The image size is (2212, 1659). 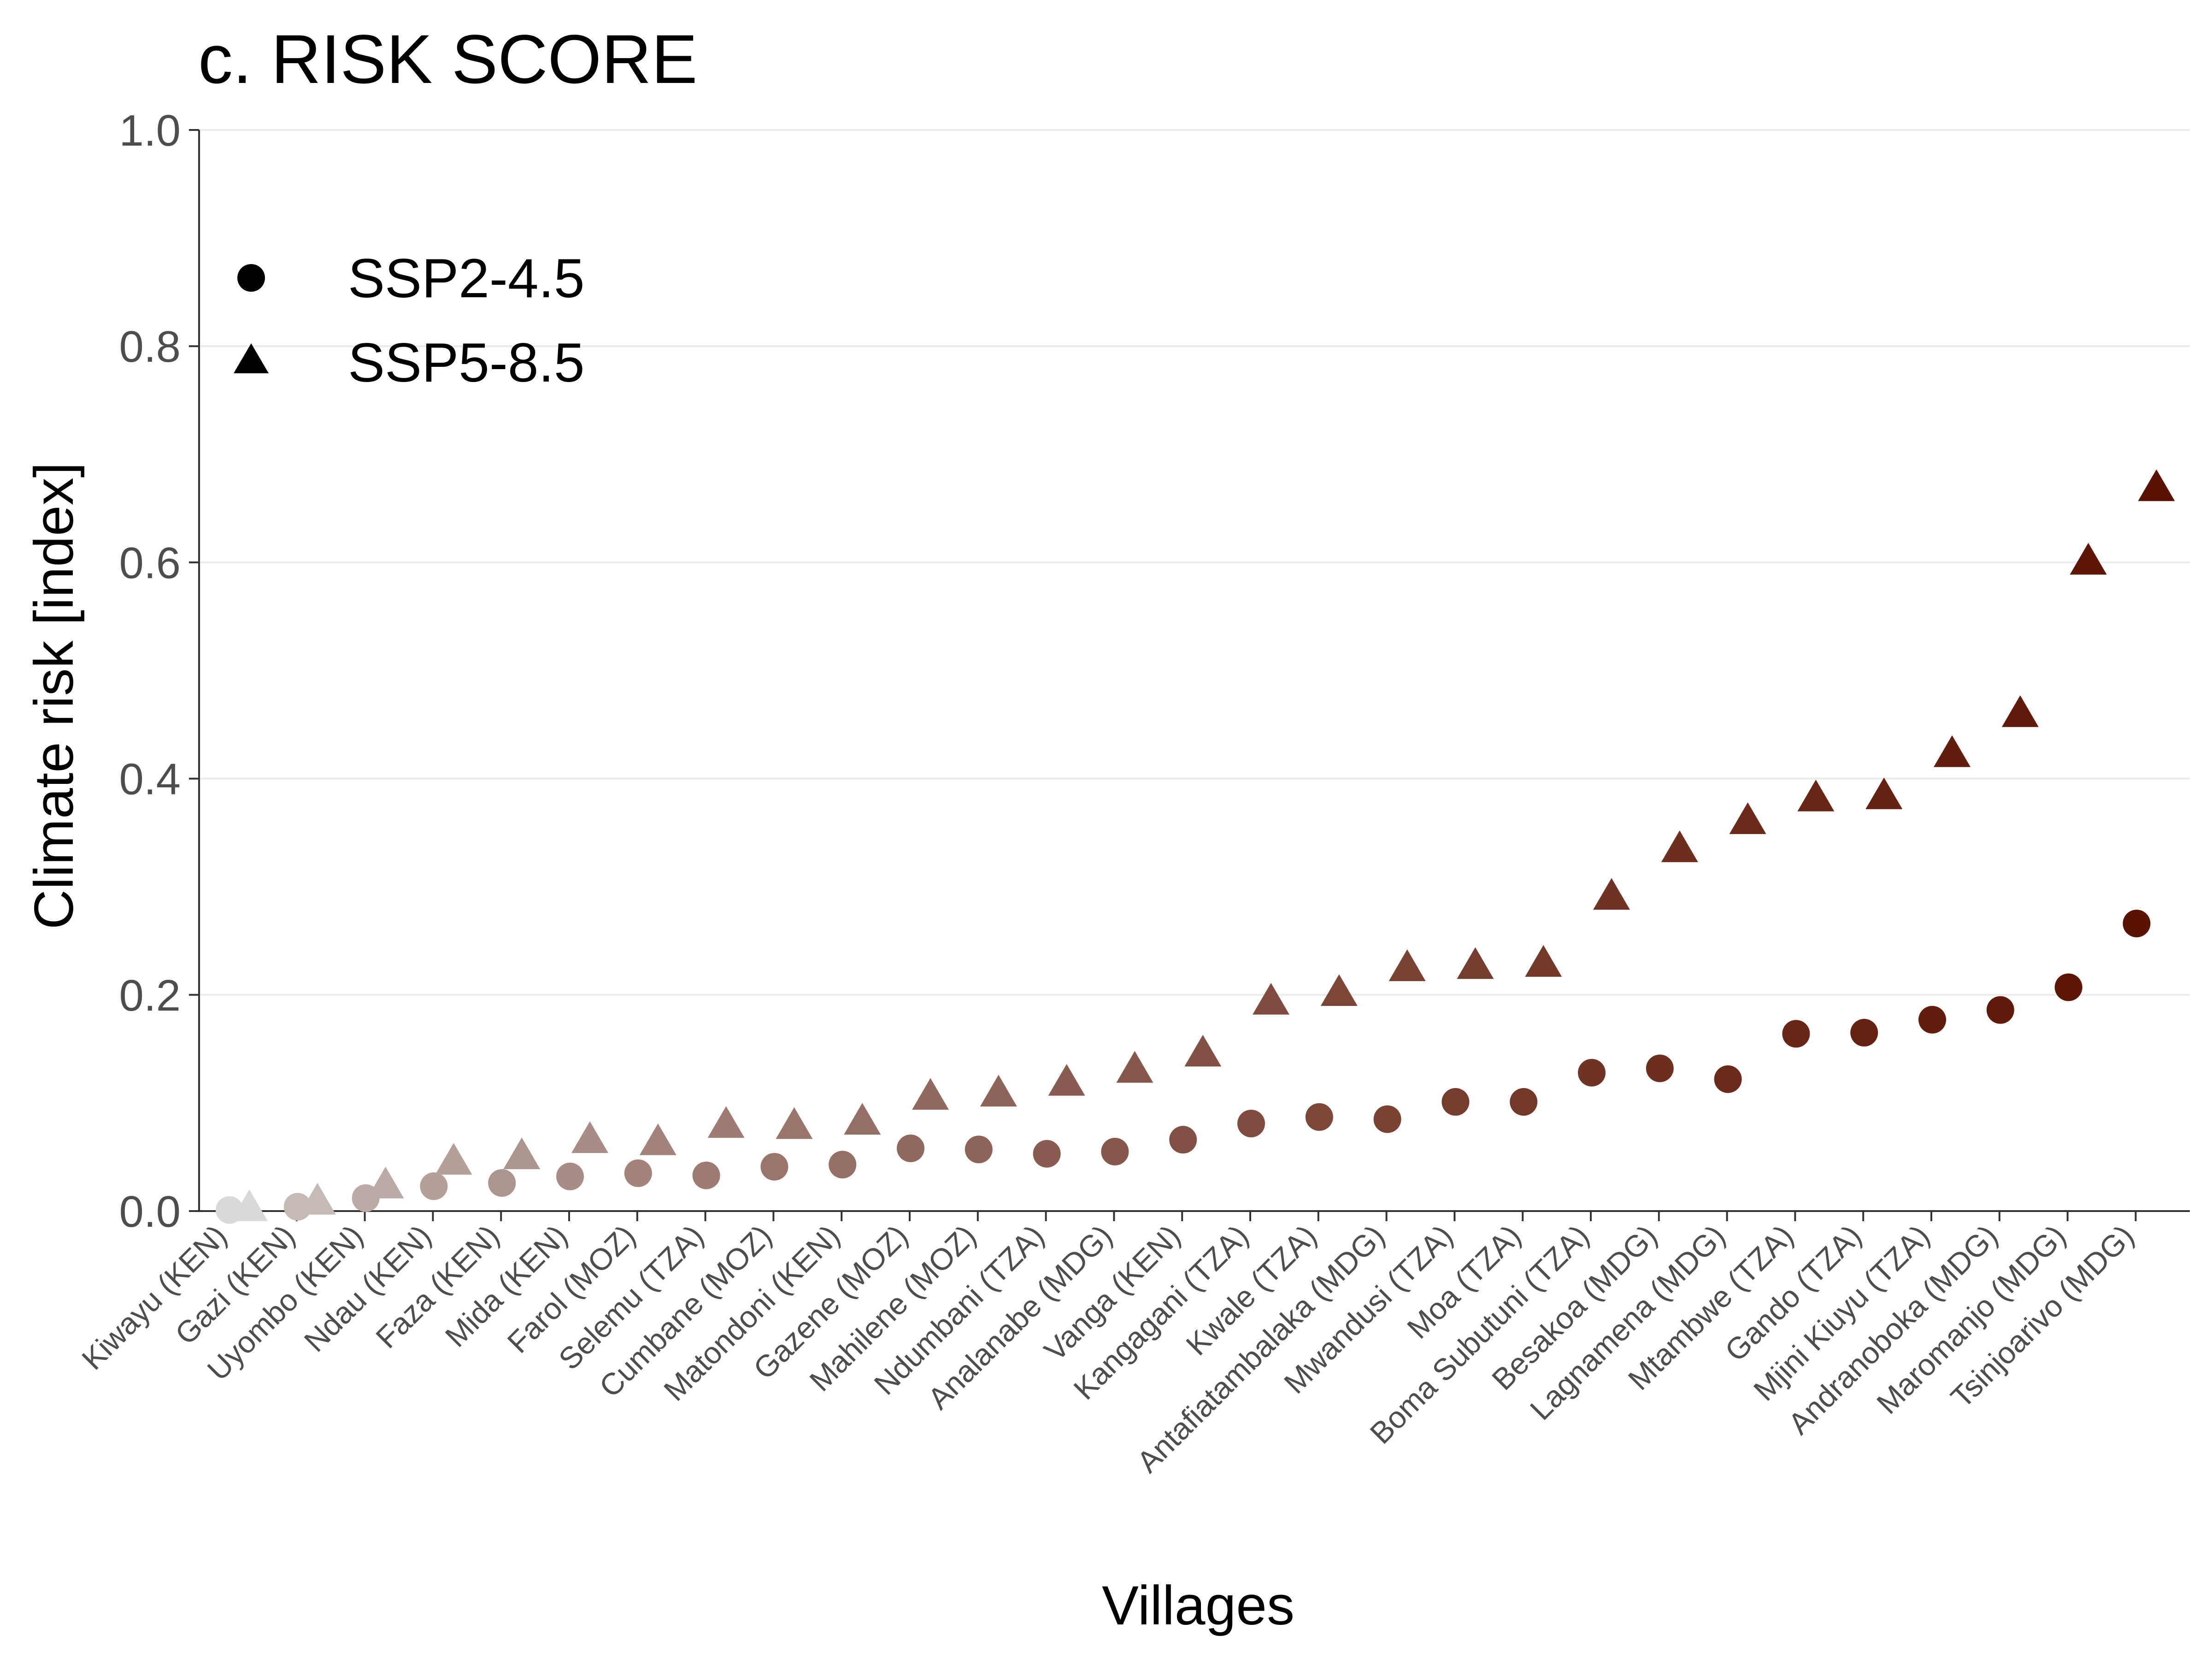 I want to click on chart-title: c. RISK SCORE, so click(x=448, y=59).